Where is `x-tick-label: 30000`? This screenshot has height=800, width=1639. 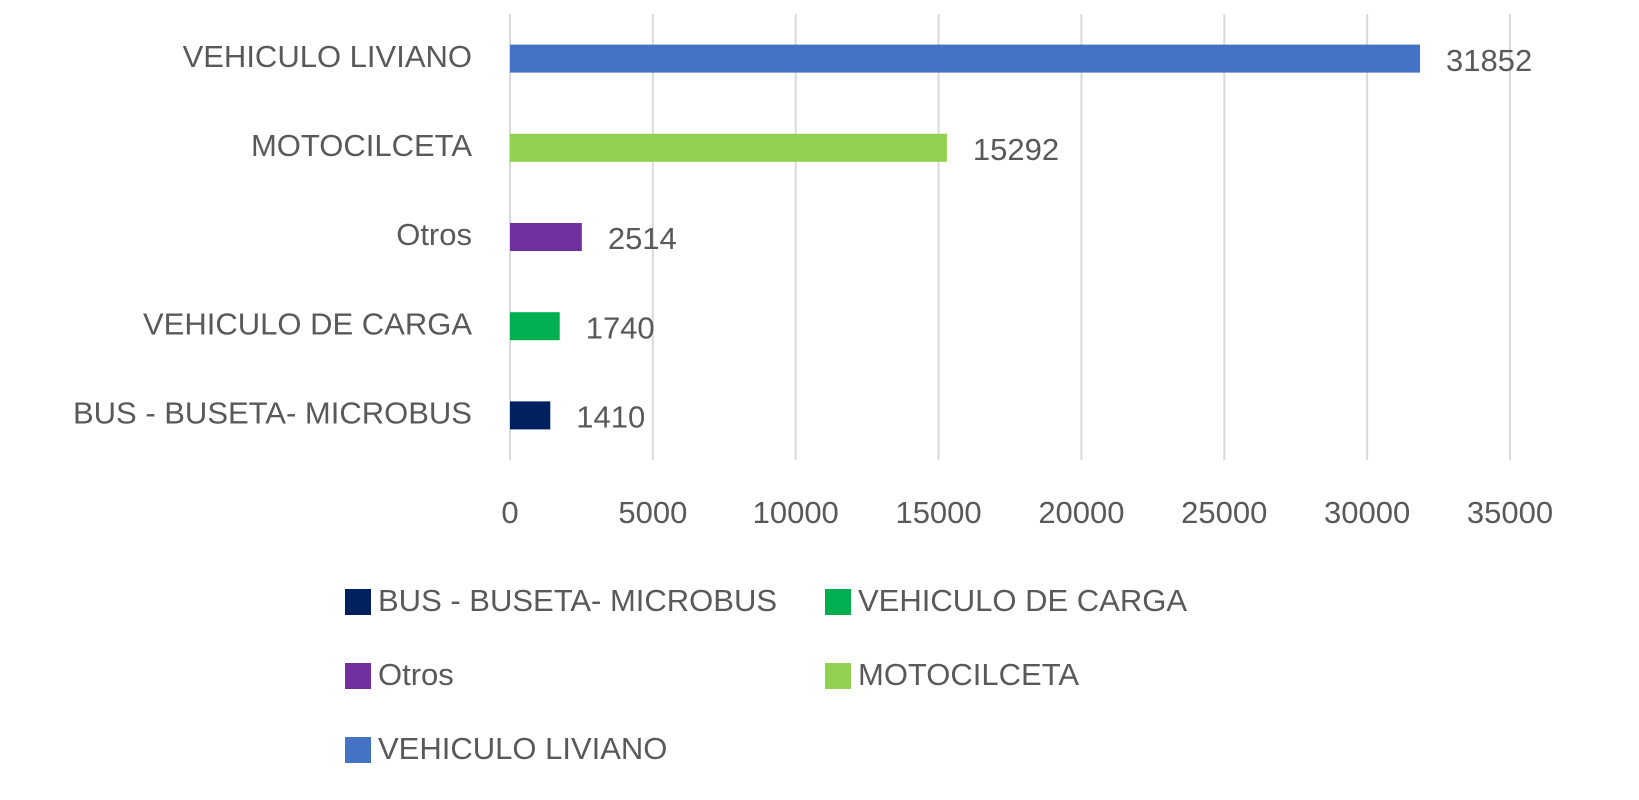
x-tick-label: 30000 is located at coordinates (1367, 512).